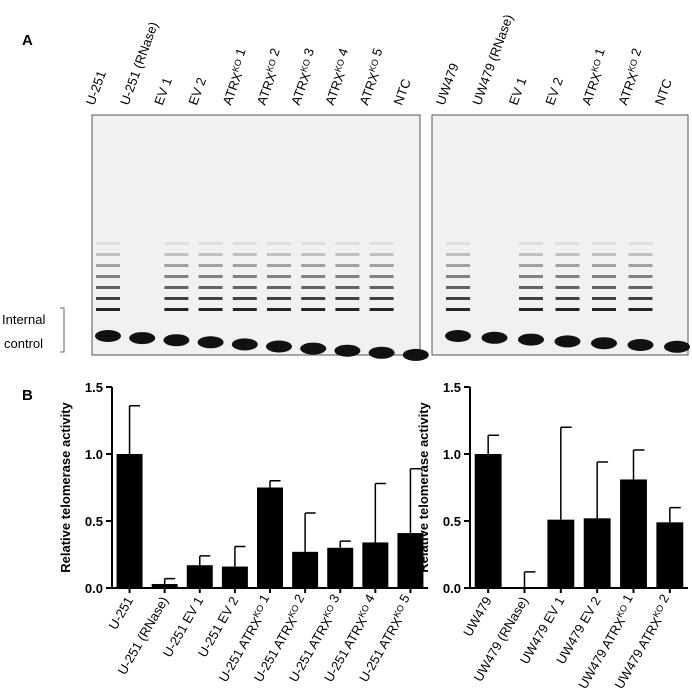 This screenshot has height=697, width=692. I want to click on lane-label: EV 1, so click(163, 91).